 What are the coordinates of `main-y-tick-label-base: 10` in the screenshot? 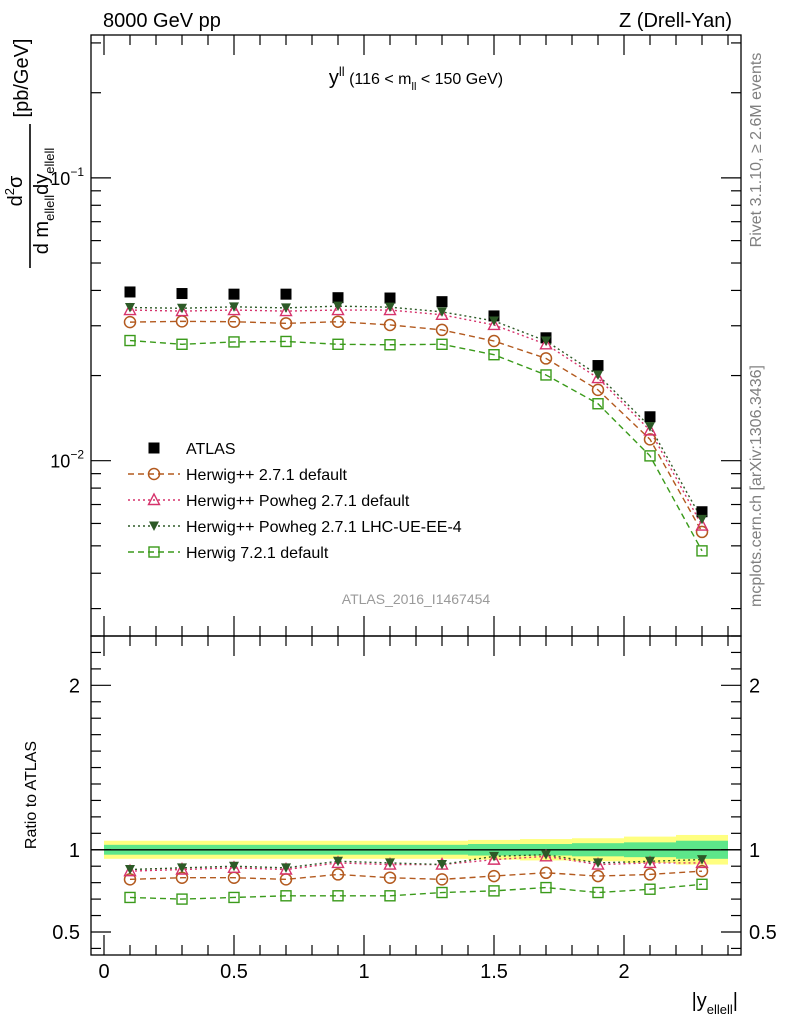 It's located at (60, 462).